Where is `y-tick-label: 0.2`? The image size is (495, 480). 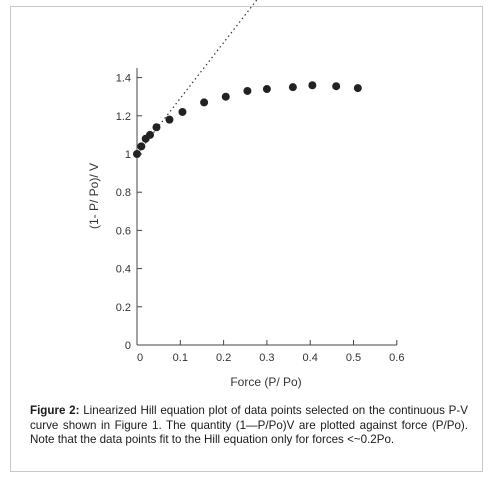 y-tick-label: 0.2 is located at coordinates (123, 308).